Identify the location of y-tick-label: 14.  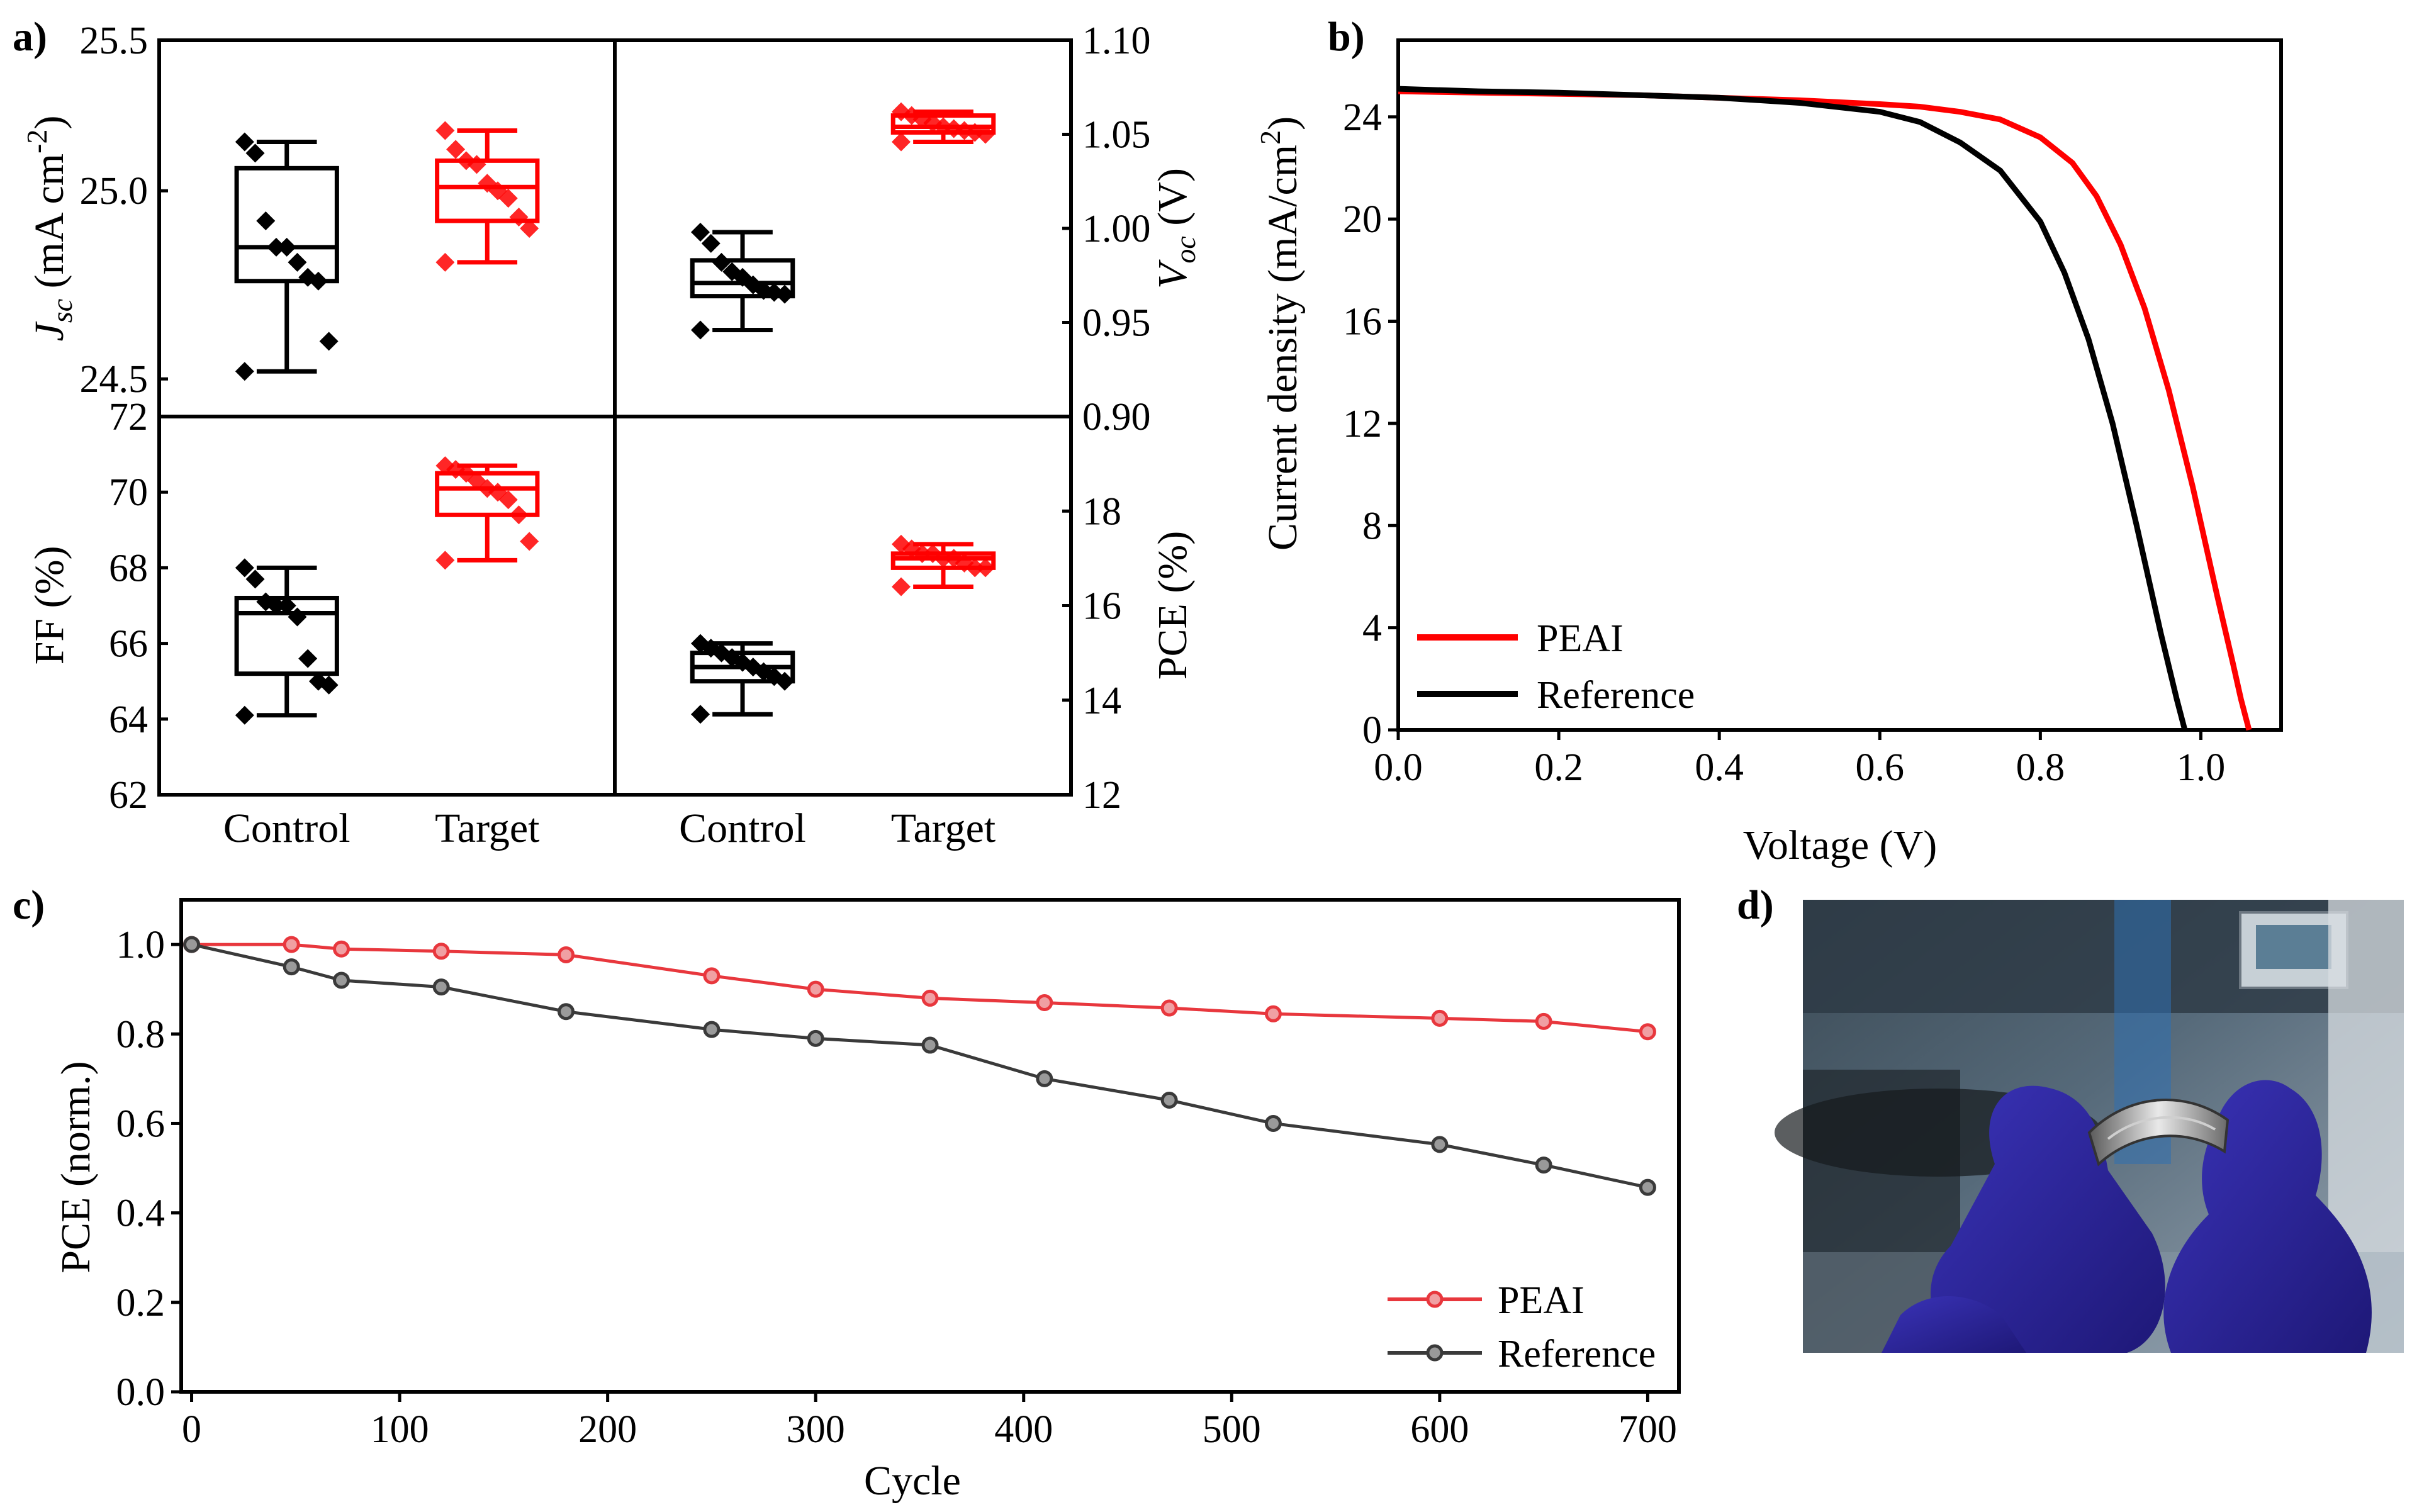
(1101, 701).